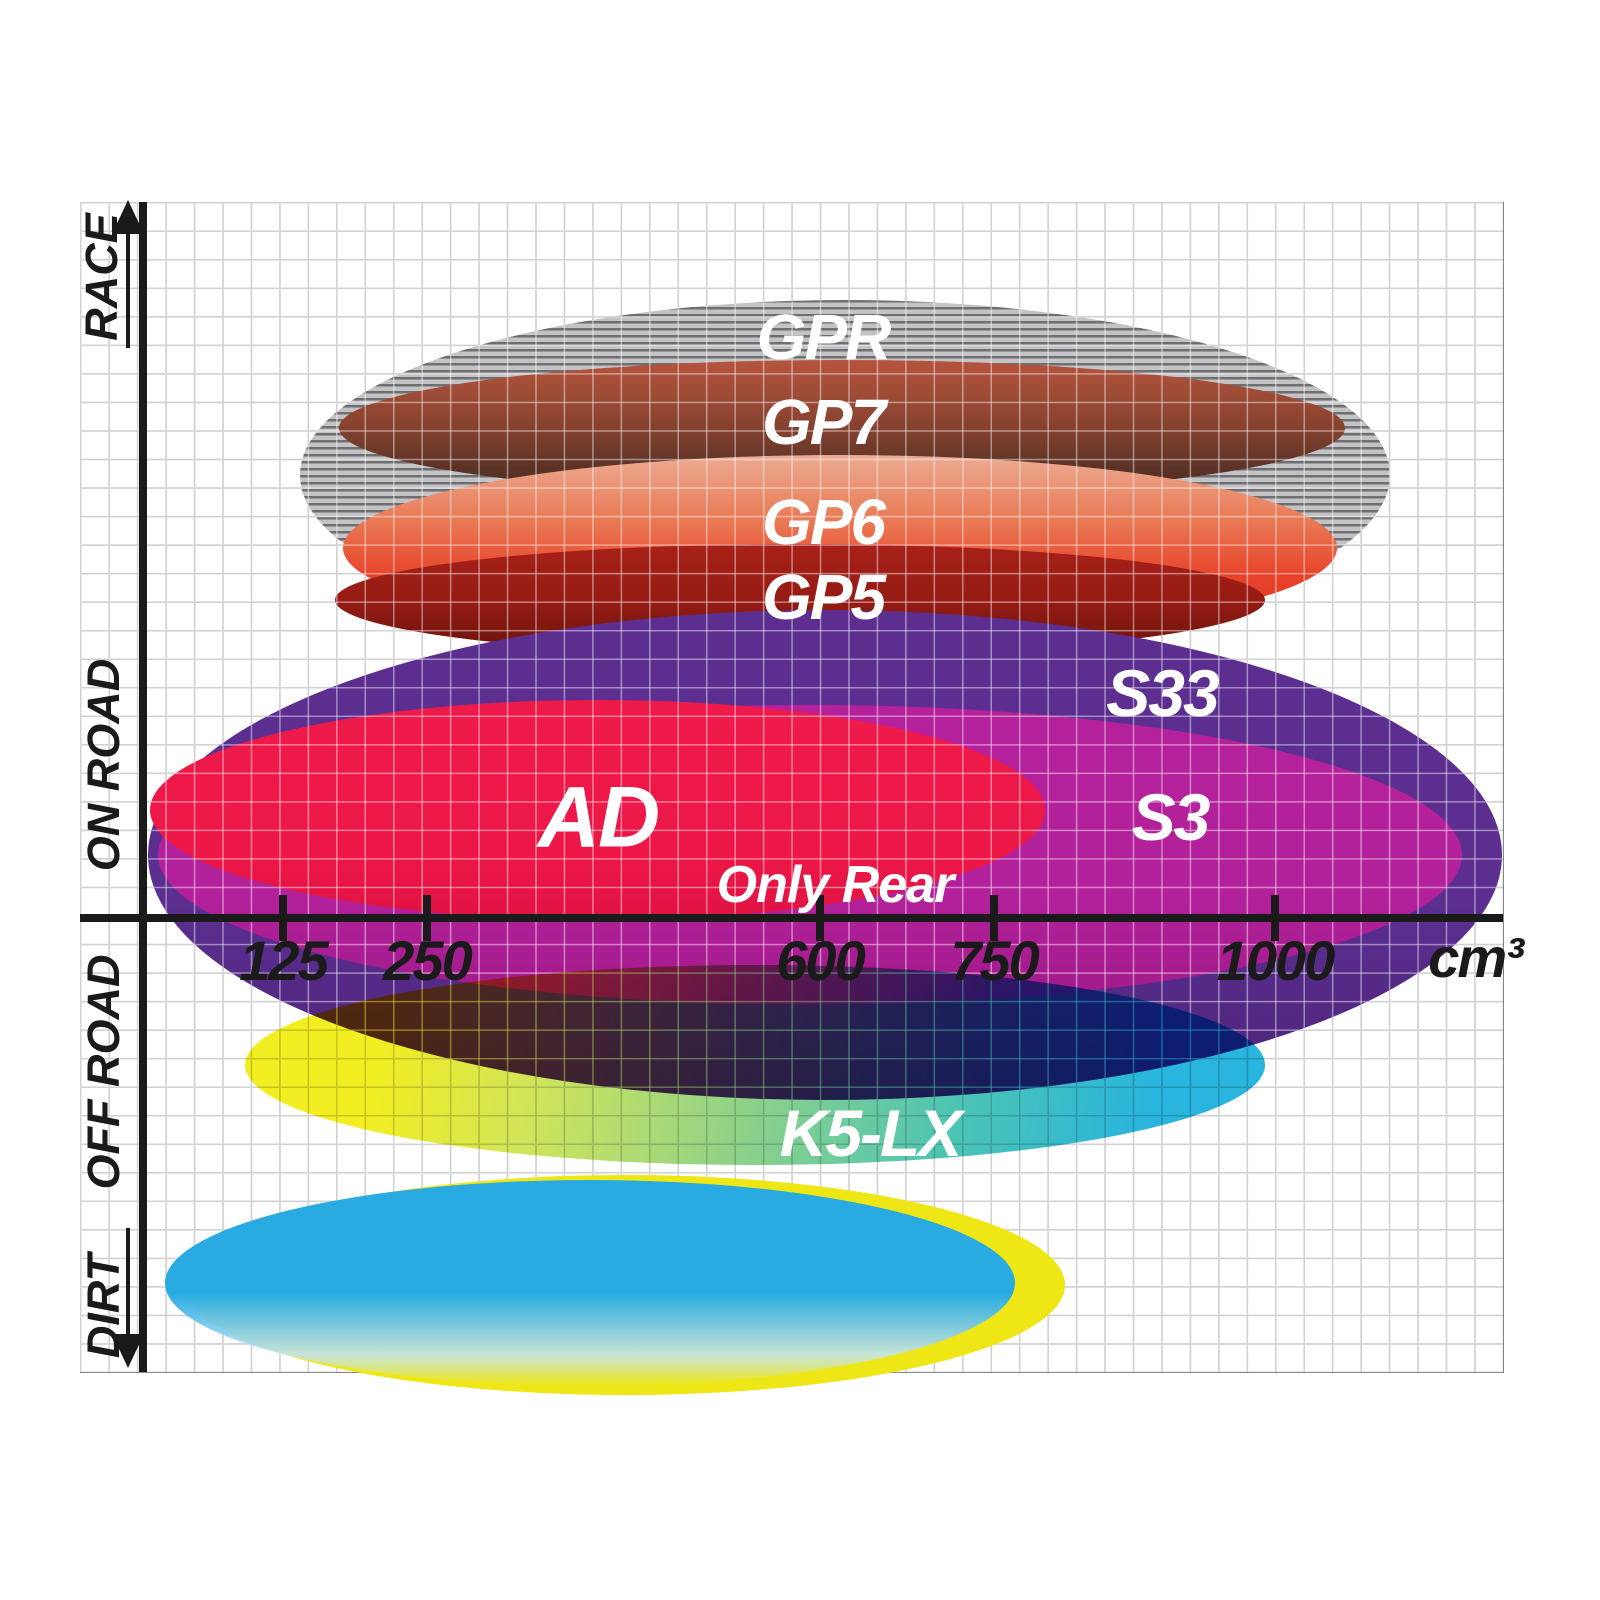  What do you see at coordinates (1476, 957) in the screenshot?
I see `x-axis-unit-label: cm³` at bounding box center [1476, 957].